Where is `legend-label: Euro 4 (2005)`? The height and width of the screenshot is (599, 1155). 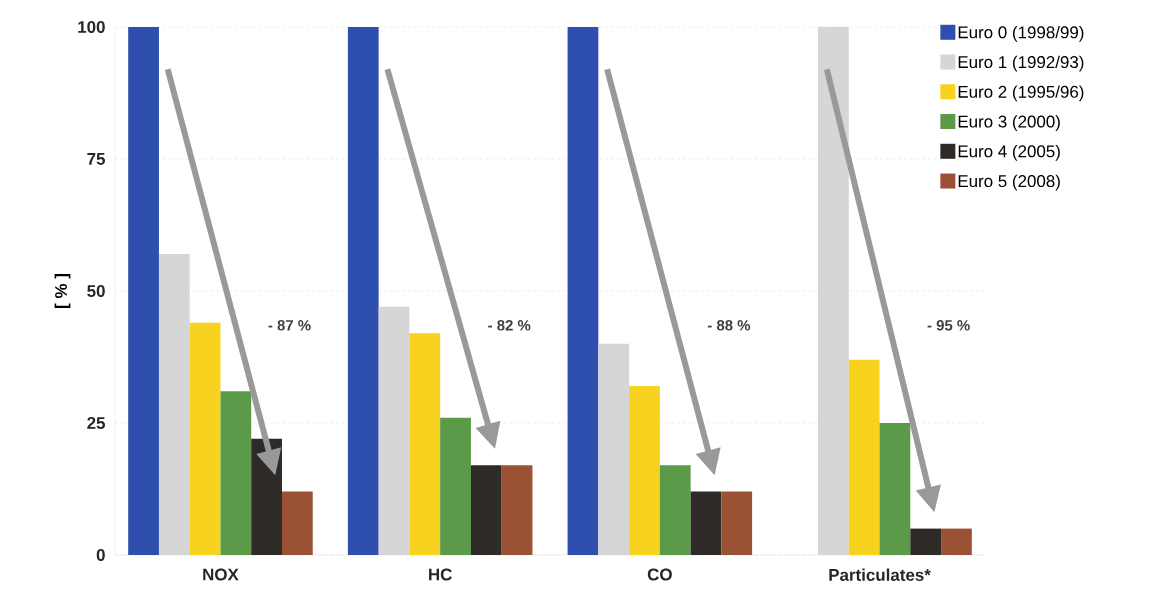
legend-label: Euro 4 (2005) is located at coordinates (1009, 152).